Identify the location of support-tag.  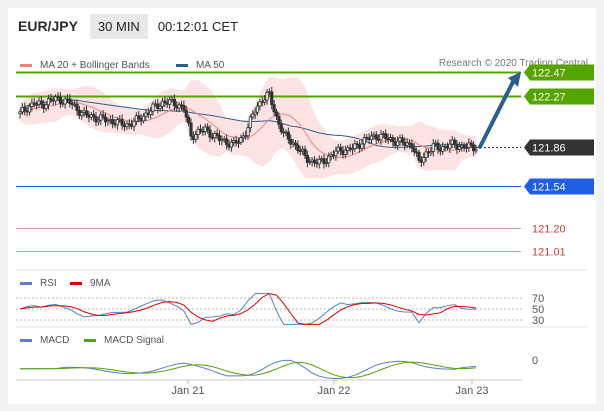
(559, 186).